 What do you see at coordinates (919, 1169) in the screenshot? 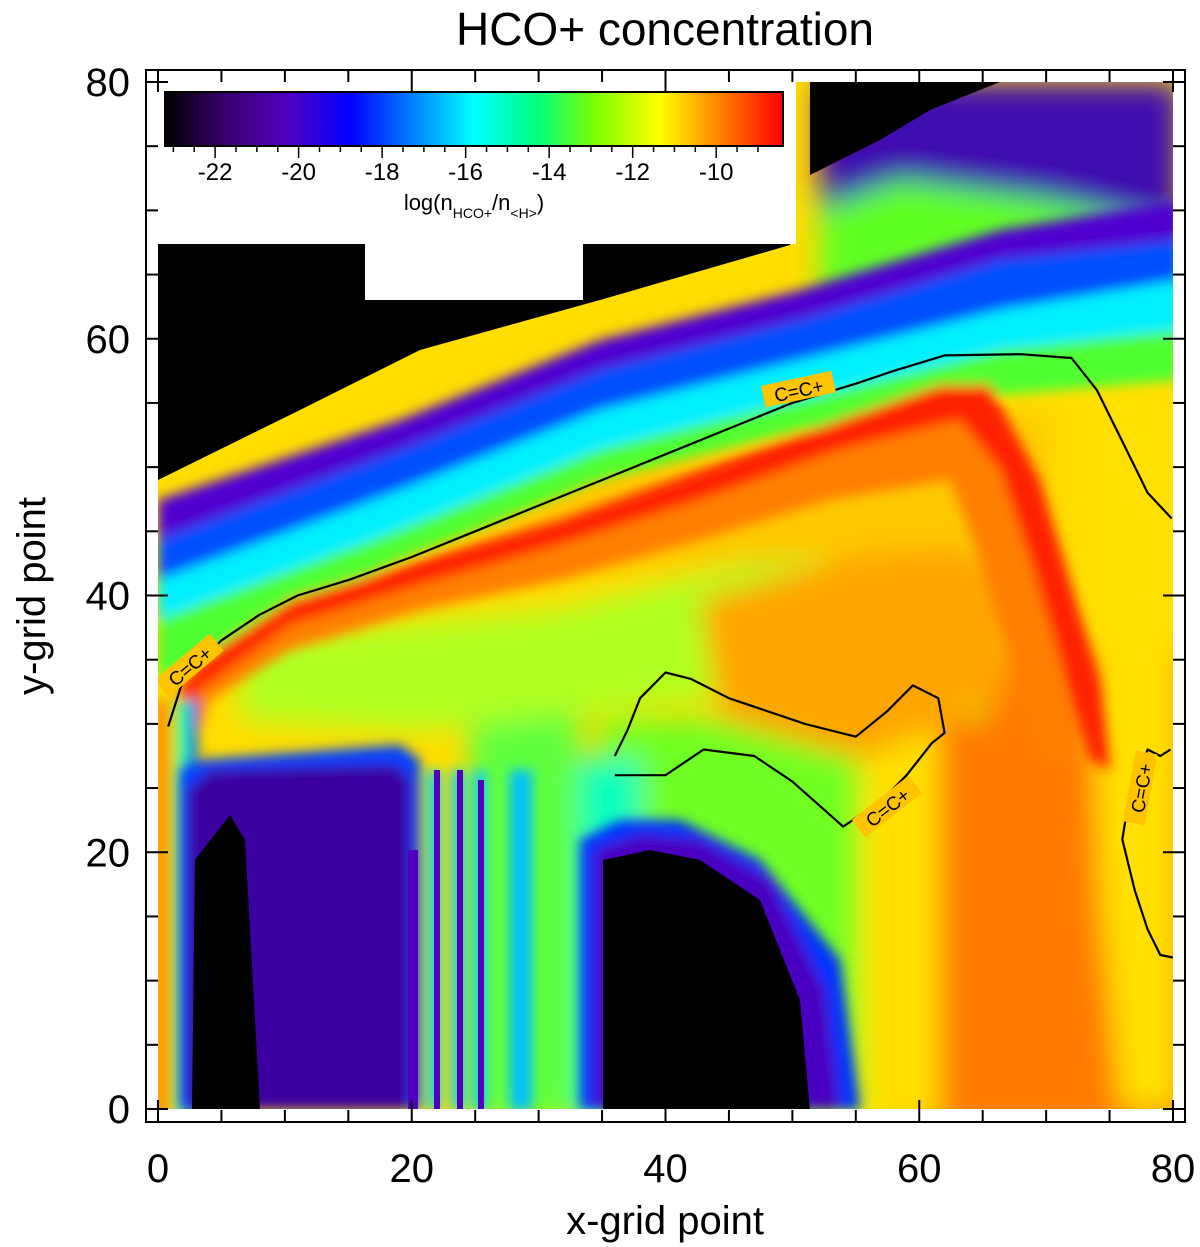
I see `x-tick-label: 60` at bounding box center [919, 1169].